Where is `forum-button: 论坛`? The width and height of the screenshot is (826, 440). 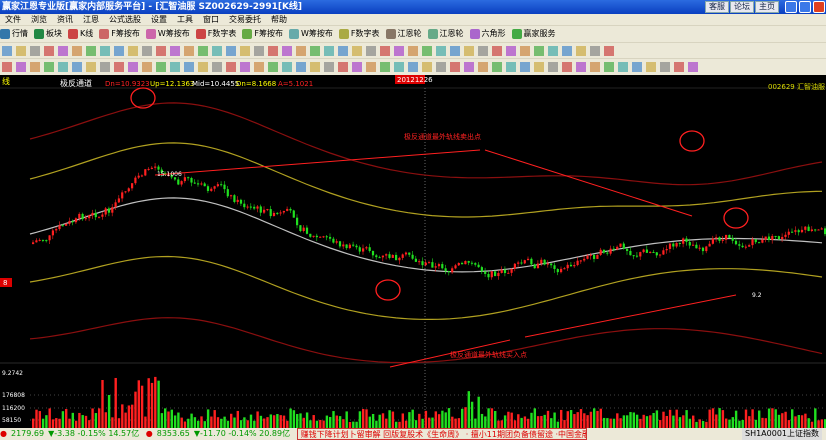
forum-button: 论坛 is located at coordinates (742, 7).